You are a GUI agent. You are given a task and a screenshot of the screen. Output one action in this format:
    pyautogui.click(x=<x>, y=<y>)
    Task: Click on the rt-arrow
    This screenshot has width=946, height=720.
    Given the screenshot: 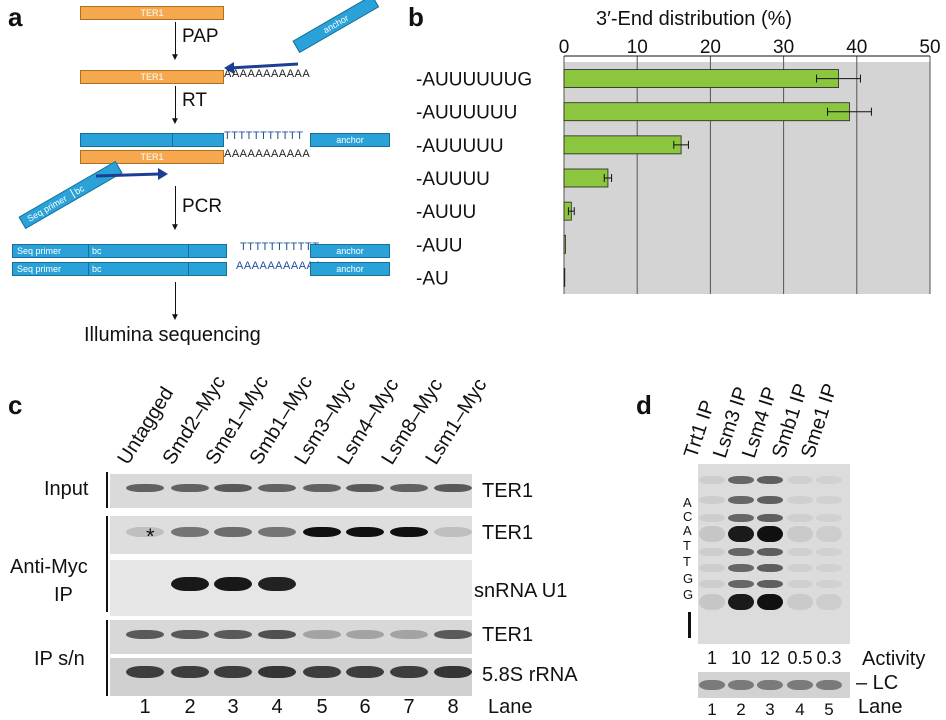 What is the action you would take?
    pyautogui.click(x=175, y=103)
    